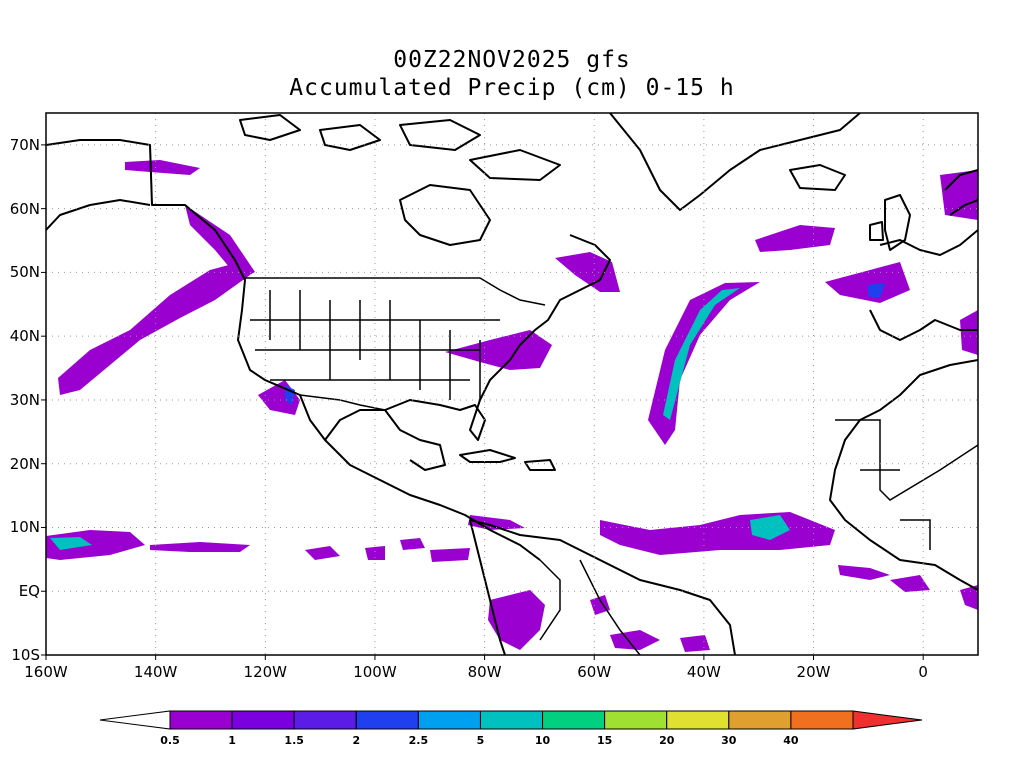 This screenshot has height=768, width=1024. Describe the element at coordinates (25, 655) in the screenshot. I see `lat-label: 10S` at that location.